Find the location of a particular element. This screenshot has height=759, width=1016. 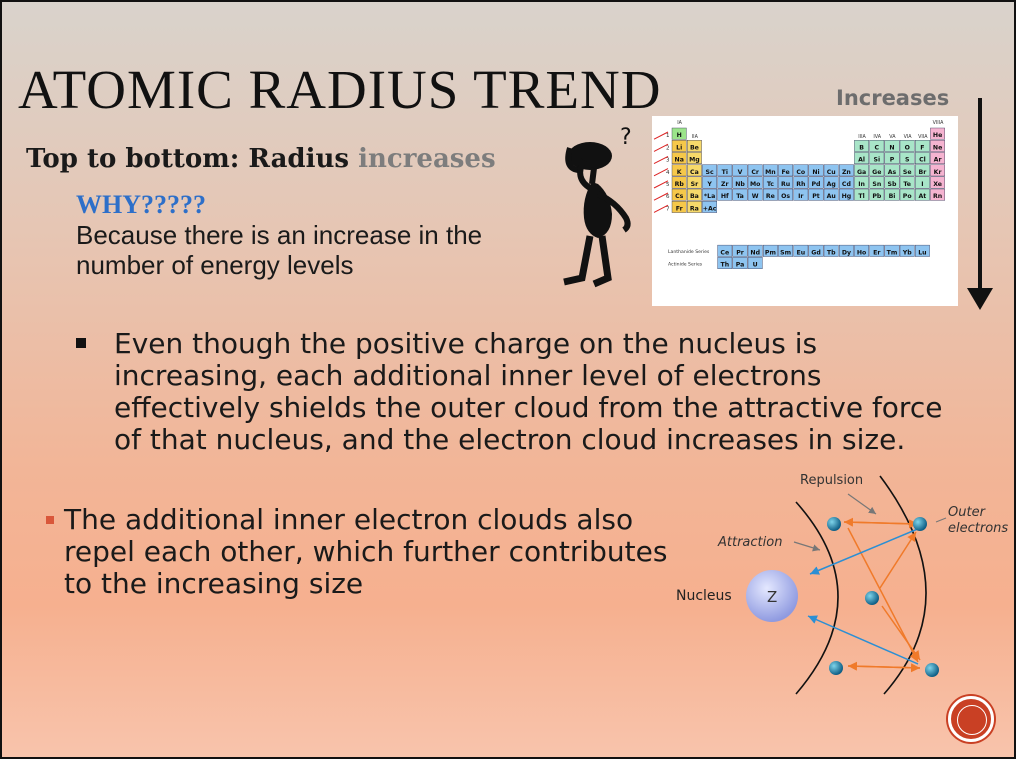

element-symbol: Cd is located at coordinates (846, 184).